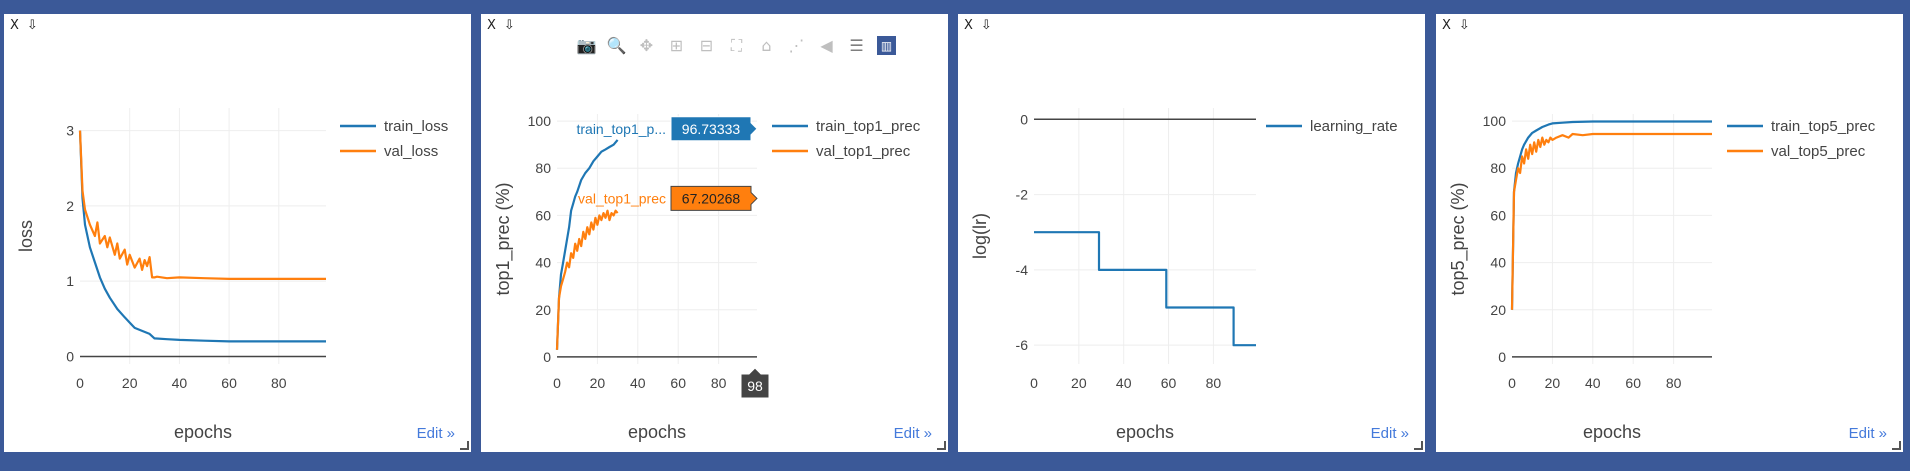  What do you see at coordinates (863, 151) in the screenshot?
I see `legend-item-val_top1_prec: val_top1_prec` at bounding box center [863, 151].